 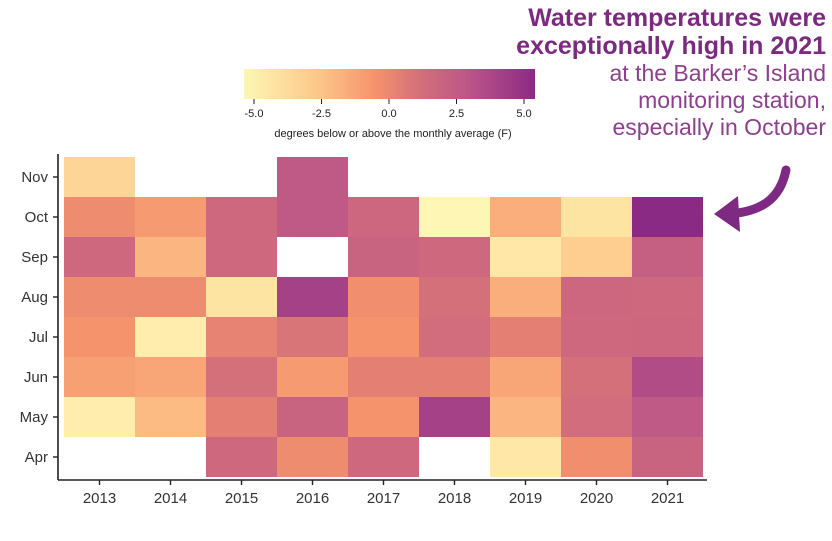 What do you see at coordinates (312, 498) in the screenshot?
I see `x-tick-label: 2016` at bounding box center [312, 498].